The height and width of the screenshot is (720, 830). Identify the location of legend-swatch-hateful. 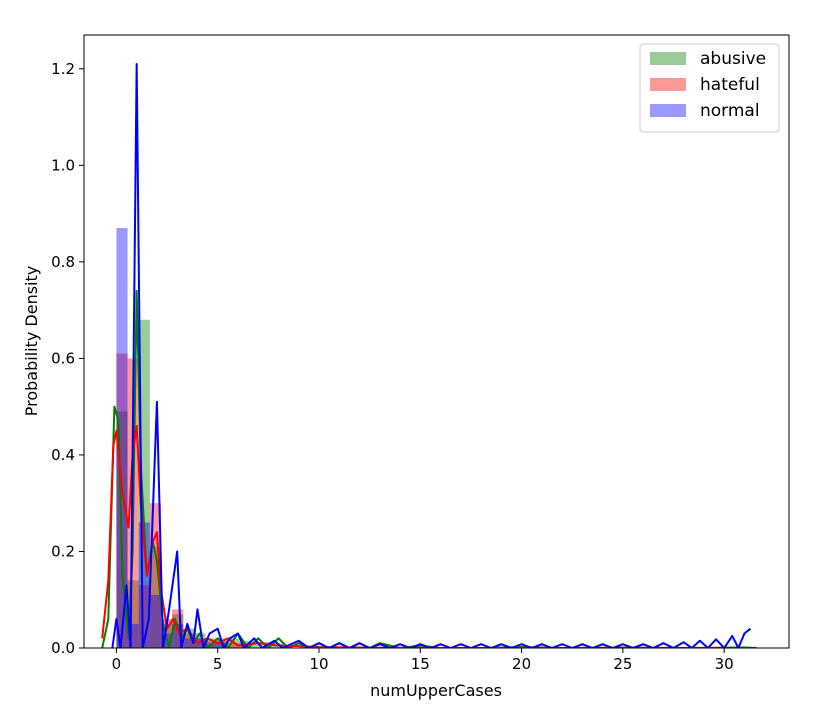
(668, 84).